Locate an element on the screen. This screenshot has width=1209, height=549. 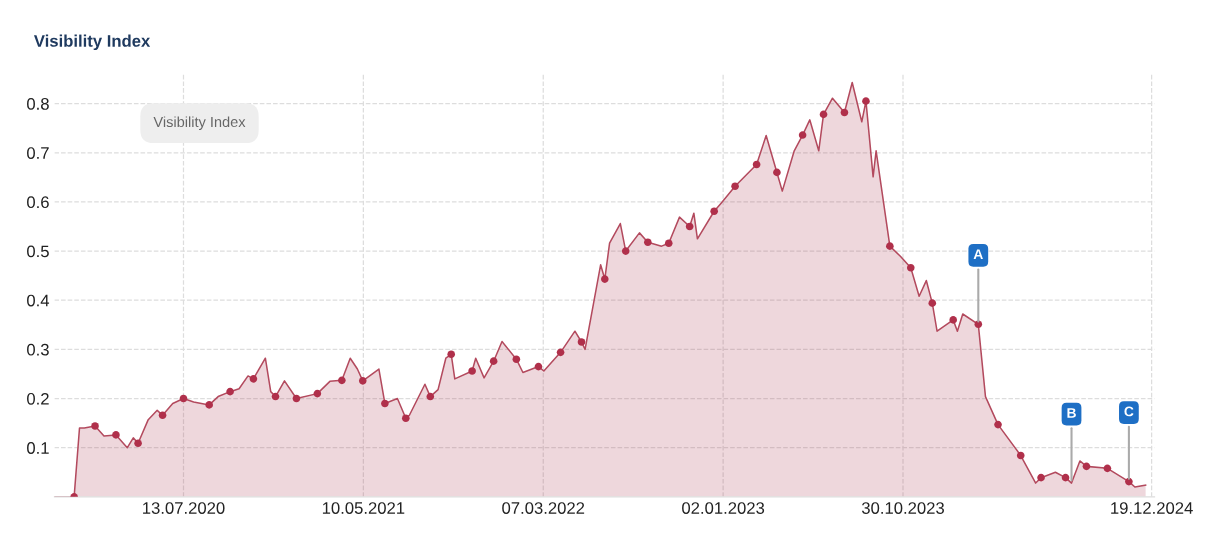
x-tick-label: 19.12.2024 is located at coordinates (1152, 508).